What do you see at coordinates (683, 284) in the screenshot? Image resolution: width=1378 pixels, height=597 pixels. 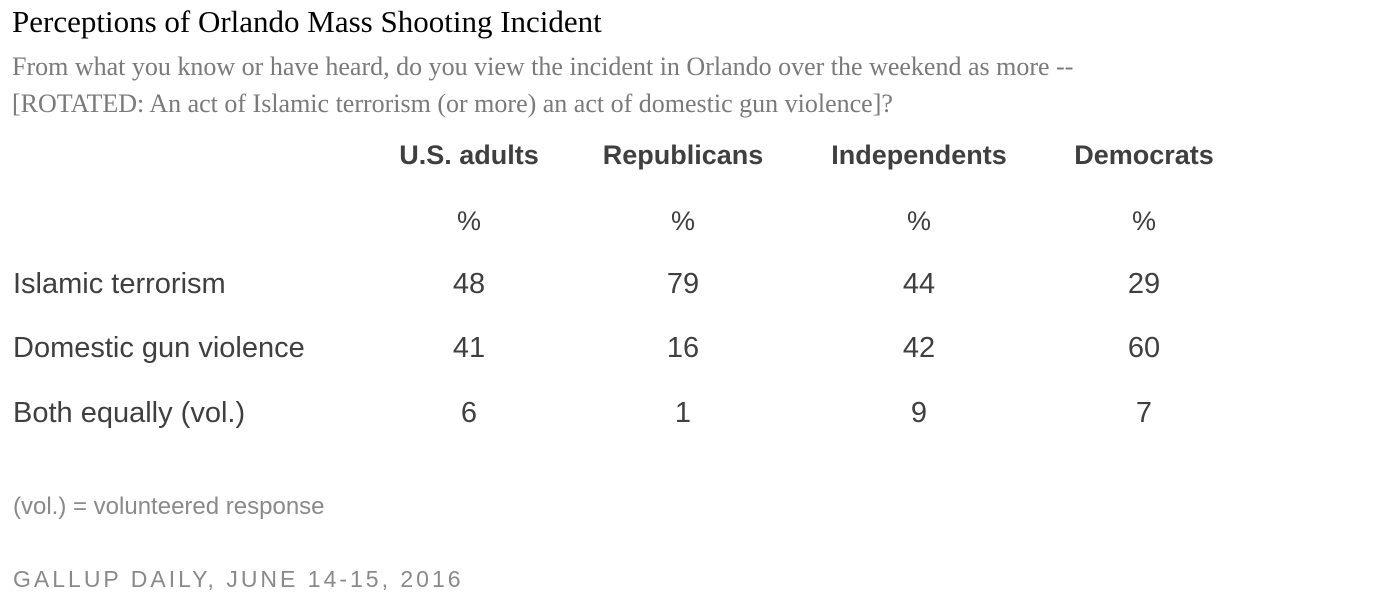 I see `table-cell: 79` at bounding box center [683, 284].